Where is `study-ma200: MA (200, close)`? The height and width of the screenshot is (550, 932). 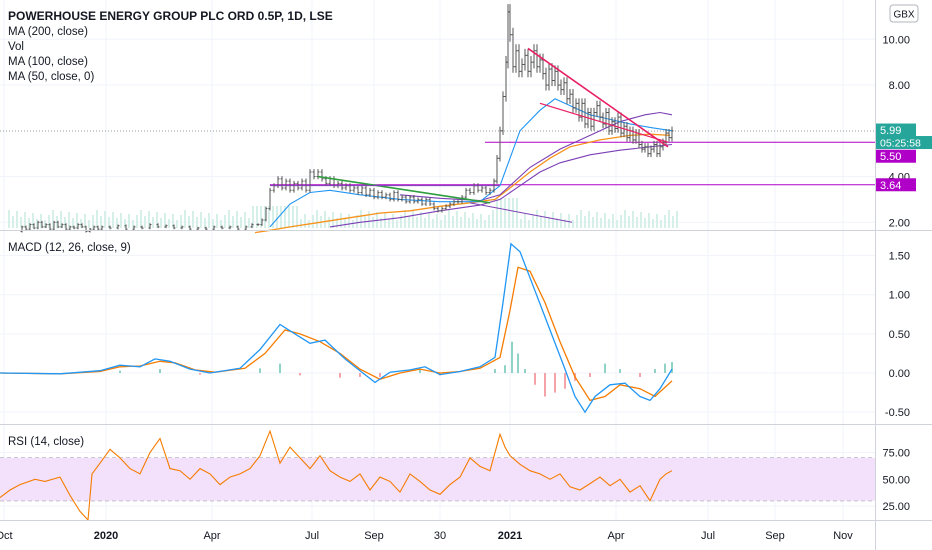 study-ma200: MA (200, close) is located at coordinates (48, 32).